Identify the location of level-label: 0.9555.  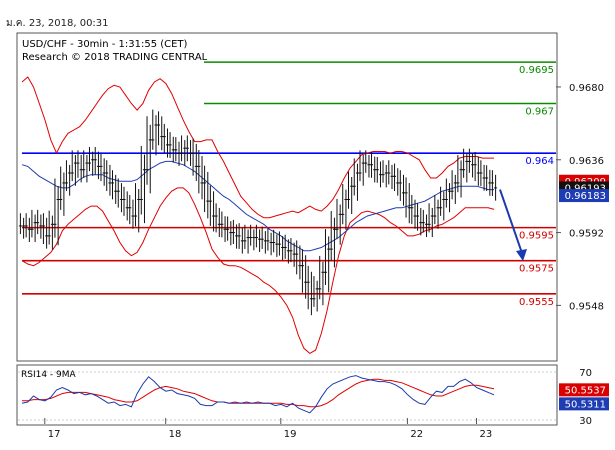
(536, 302).